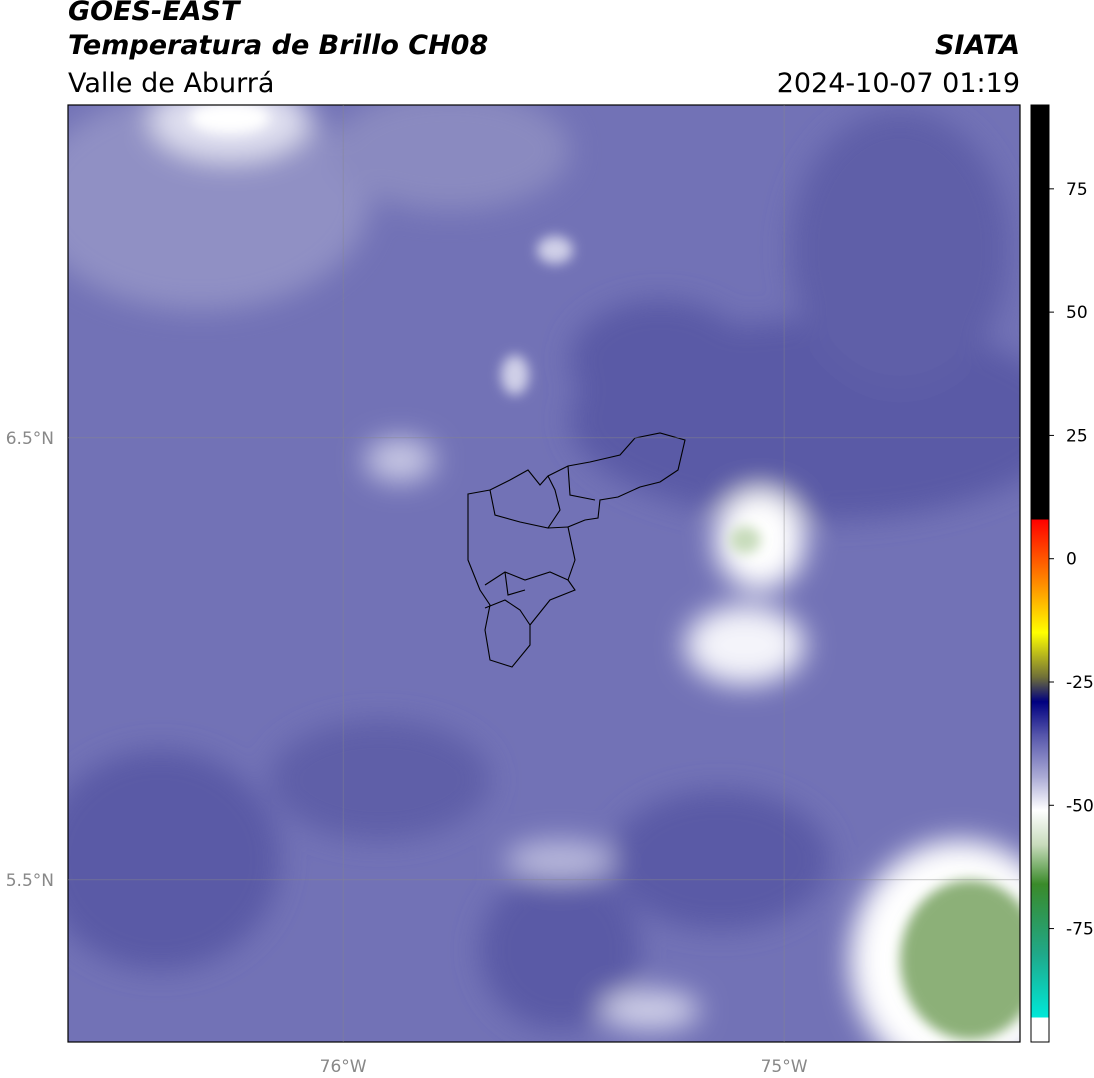 Image resolution: width=1094 pixels, height=1078 pixels. Describe the element at coordinates (898, 83) in the screenshot. I see `datetime: 2024-10-07 01:19` at that location.